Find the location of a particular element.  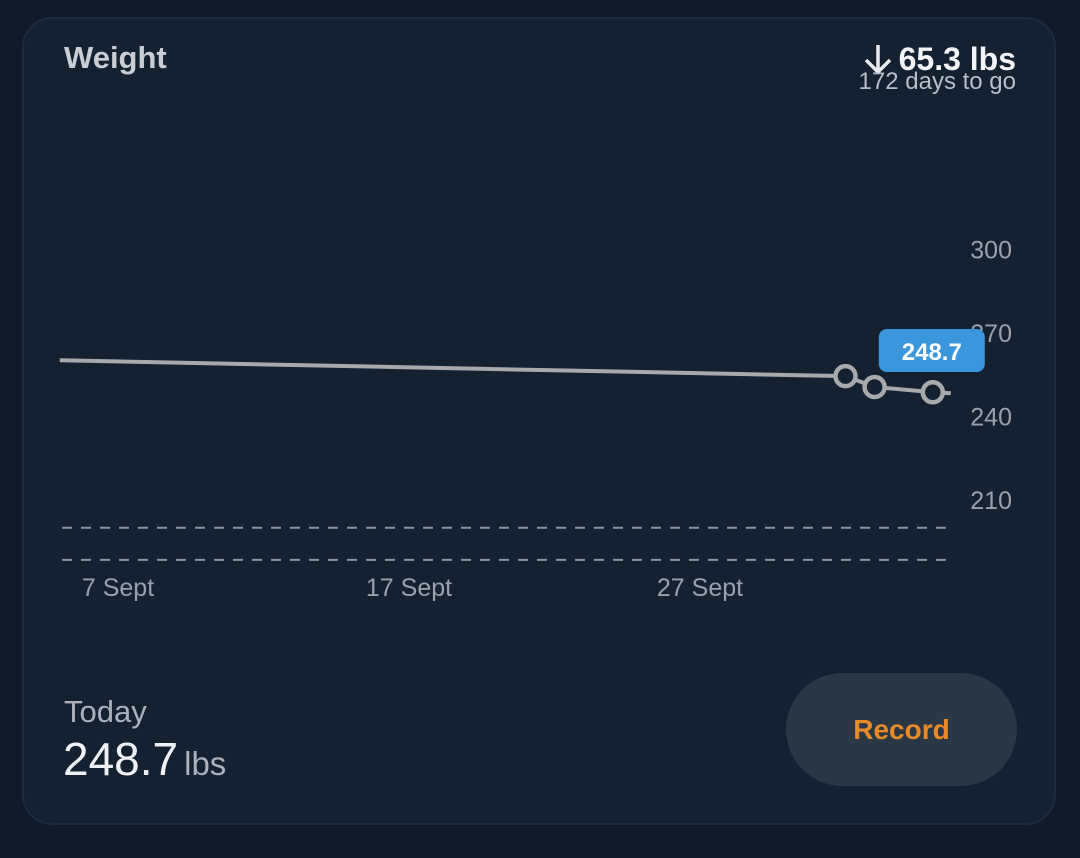

goal-days-left: 172 days to go is located at coordinates (937, 81).